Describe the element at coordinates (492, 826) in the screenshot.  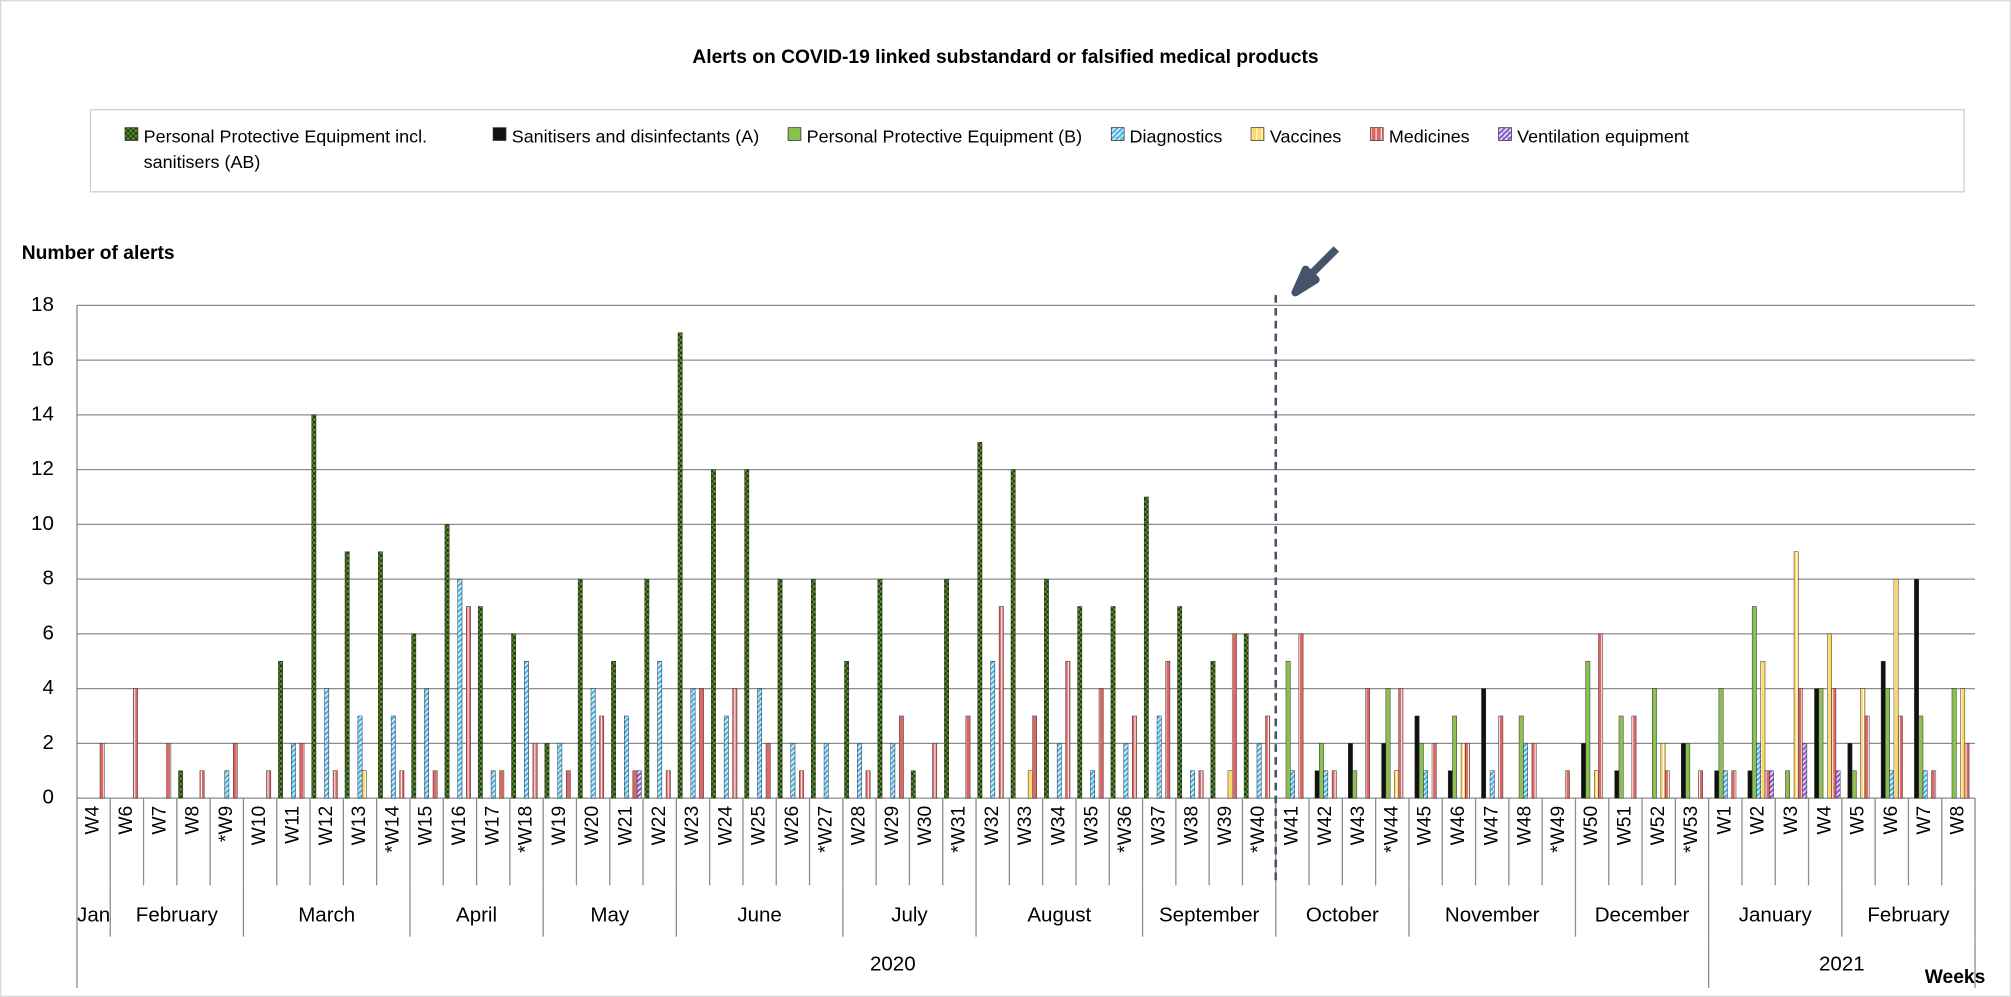
I see `x-tick-label: W17` at that location.